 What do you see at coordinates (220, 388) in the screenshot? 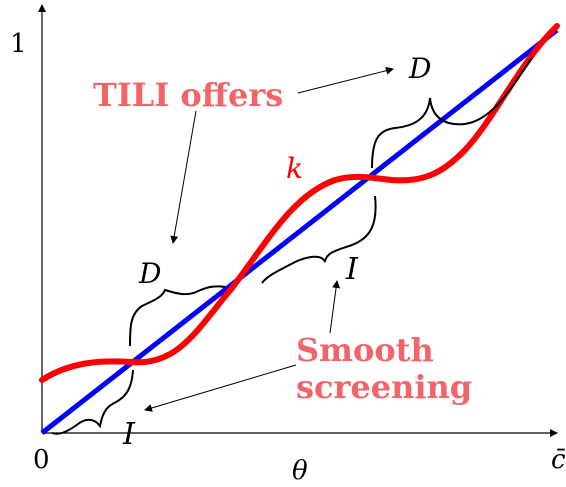
I see `arrow-smooth-to-I-bottom` at bounding box center [220, 388].